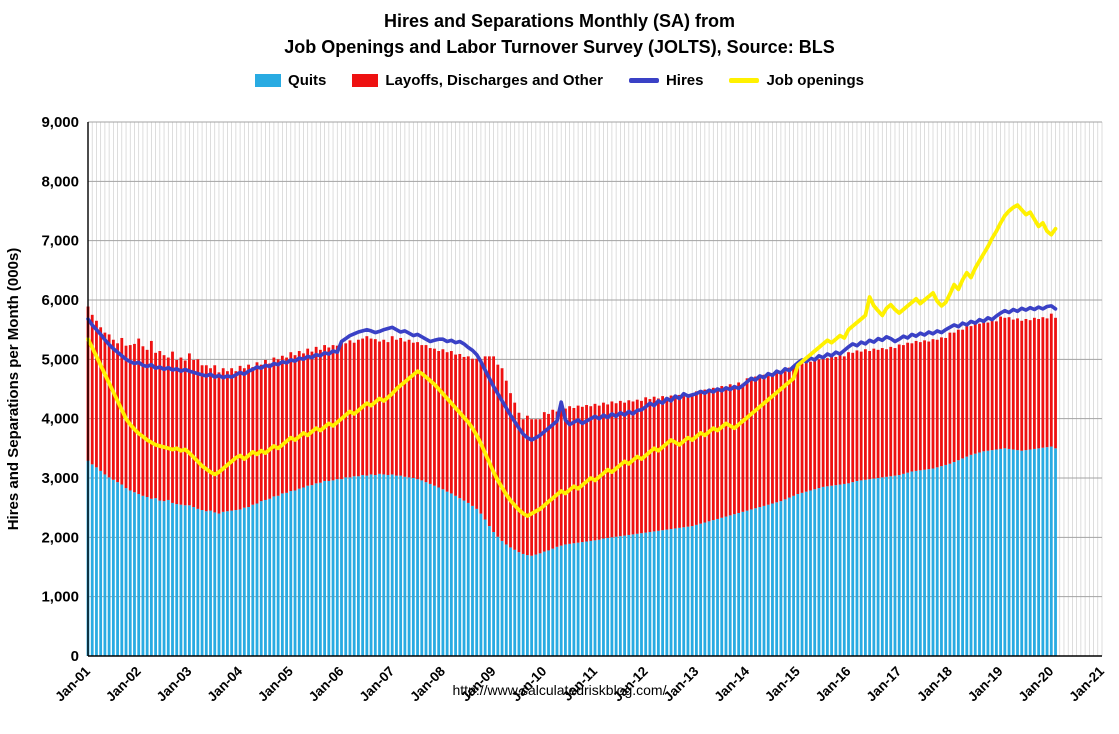  Describe the element at coordinates (731, 683) in the screenshot. I see `svg-text: Jan-14` at that location.